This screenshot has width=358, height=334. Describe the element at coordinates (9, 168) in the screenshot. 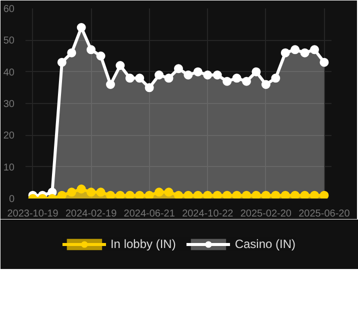

I see `y-tick-label: 10` at that location.